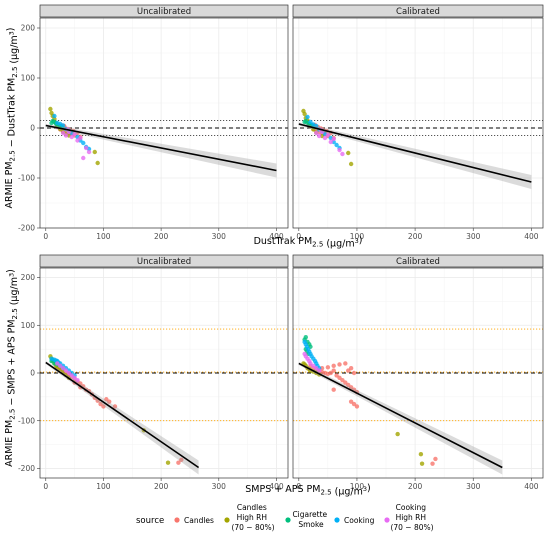 This screenshot has width=550, height=538. What do you see at coordinates (194, 520) in the screenshot?
I see `legend-item-candles: Candles` at bounding box center [194, 520].